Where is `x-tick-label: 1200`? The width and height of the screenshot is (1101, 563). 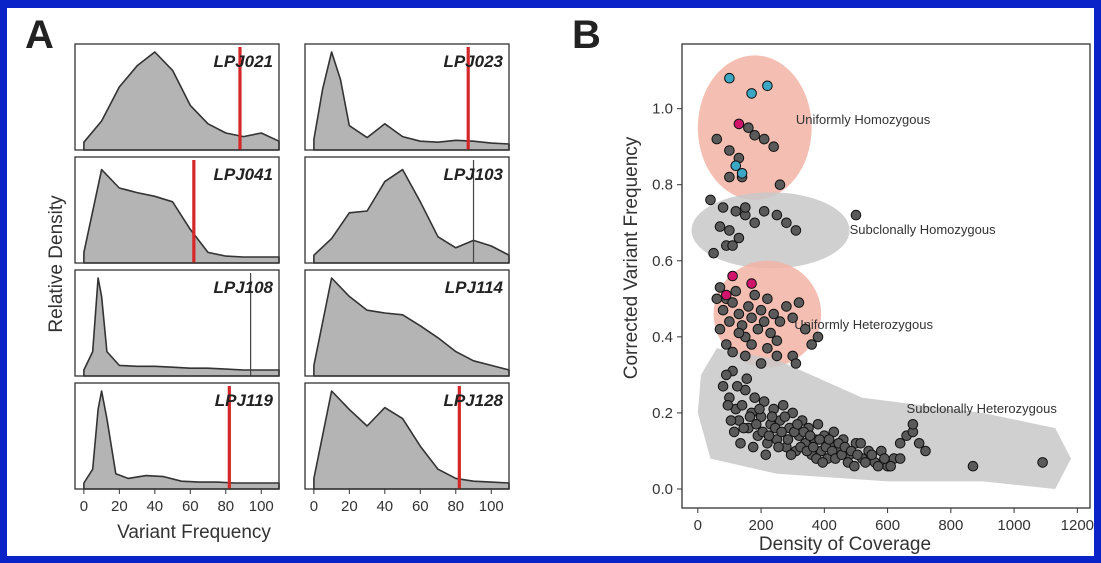
x-tick-label: 1200 is located at coordinates (1077, 525).